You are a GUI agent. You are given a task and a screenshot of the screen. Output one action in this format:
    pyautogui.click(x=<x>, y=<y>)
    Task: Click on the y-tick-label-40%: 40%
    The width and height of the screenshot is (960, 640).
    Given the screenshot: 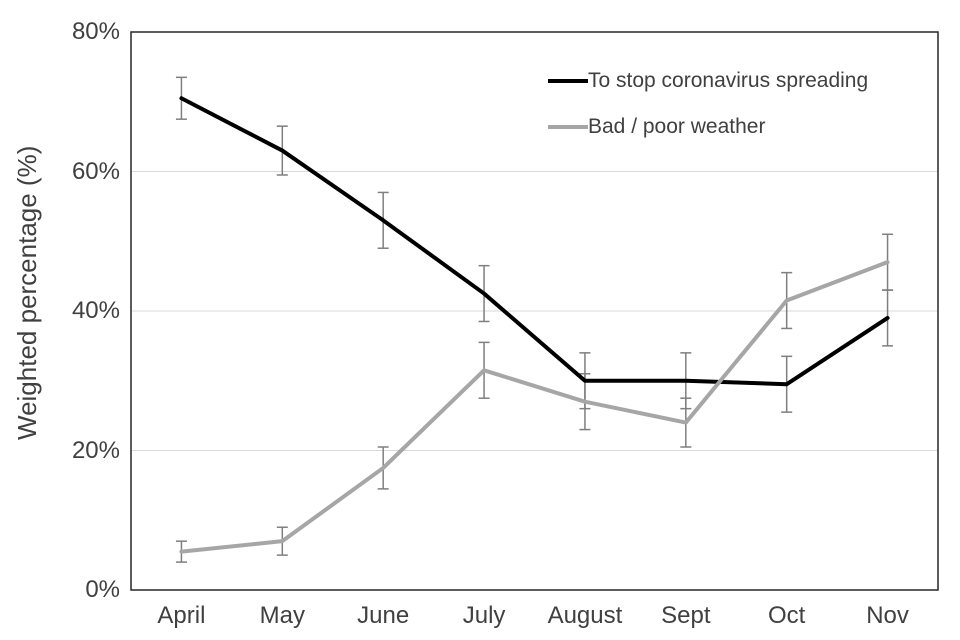 What is the action you would take?
    pyautogui.click(x=95, y=310)
    